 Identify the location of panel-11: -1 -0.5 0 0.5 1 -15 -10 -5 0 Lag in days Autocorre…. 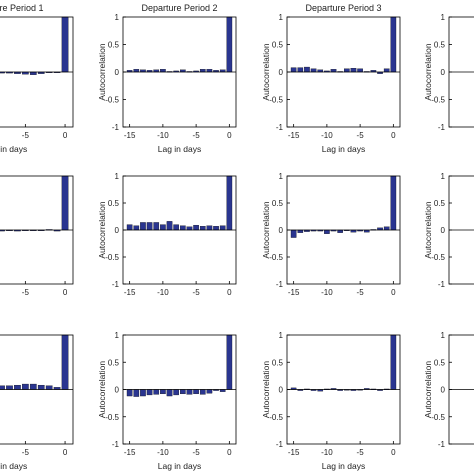
(331, 401).